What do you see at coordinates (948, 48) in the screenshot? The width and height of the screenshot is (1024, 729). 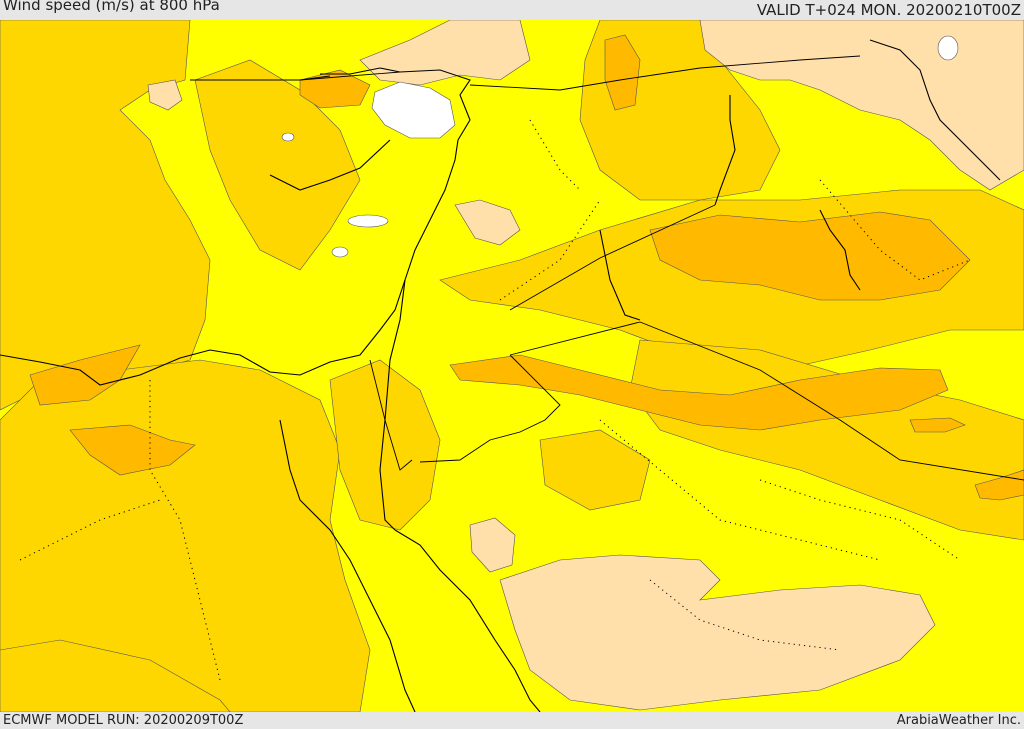 I see `white-patch-iran` at bounding box center [948, 48].